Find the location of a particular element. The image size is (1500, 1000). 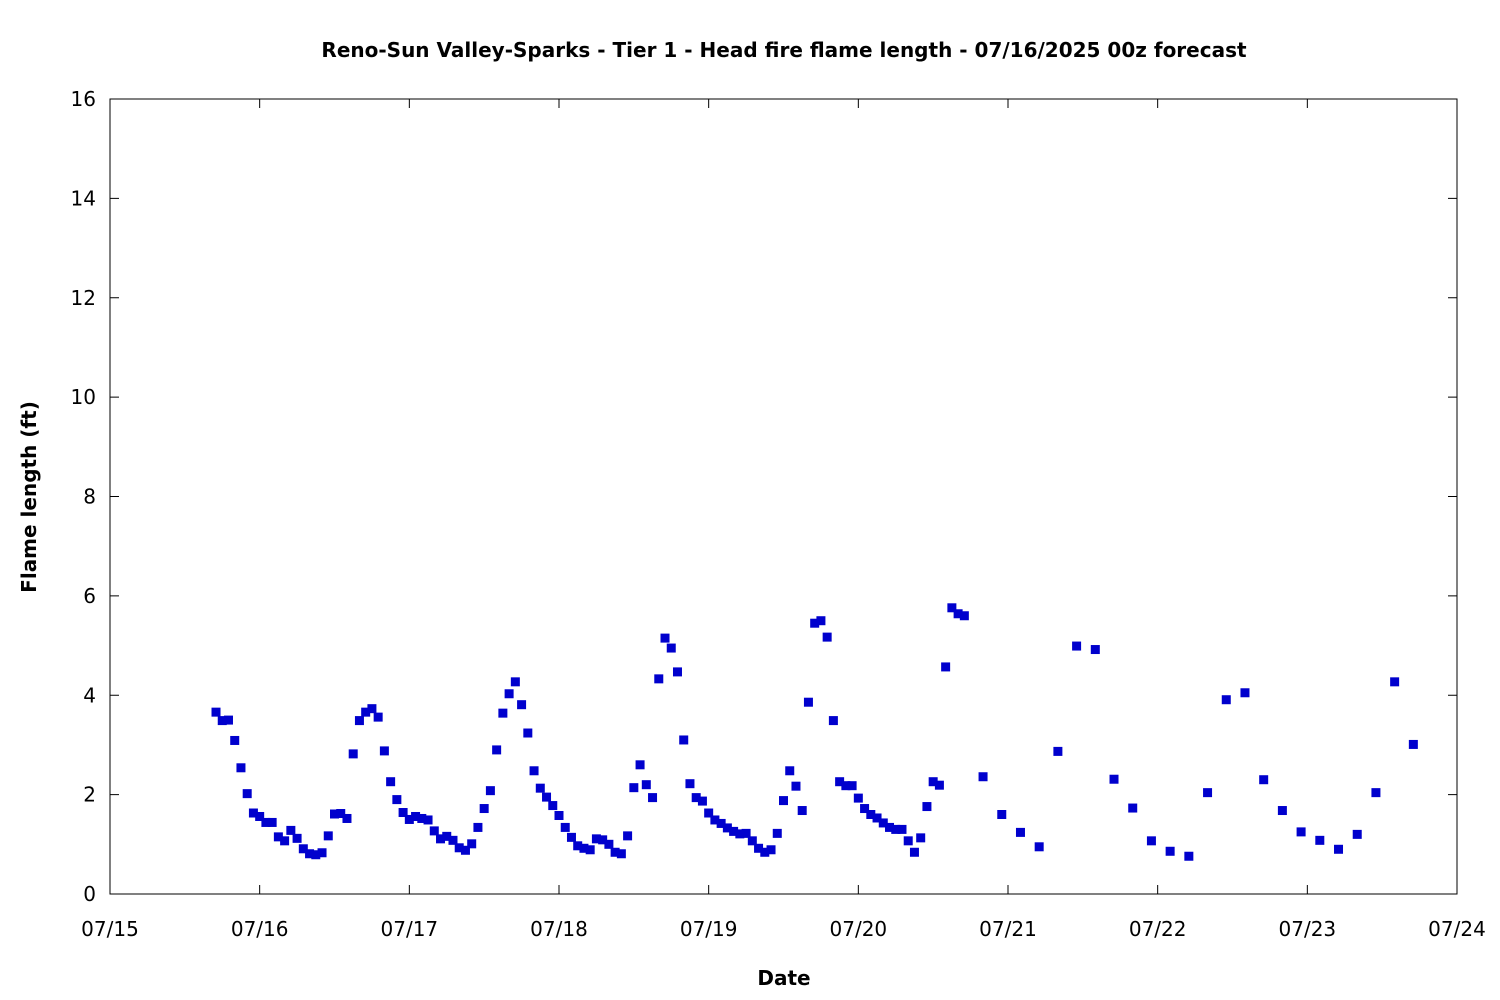

x-tick-label: 07/16 is located at coordinates (260, 929).